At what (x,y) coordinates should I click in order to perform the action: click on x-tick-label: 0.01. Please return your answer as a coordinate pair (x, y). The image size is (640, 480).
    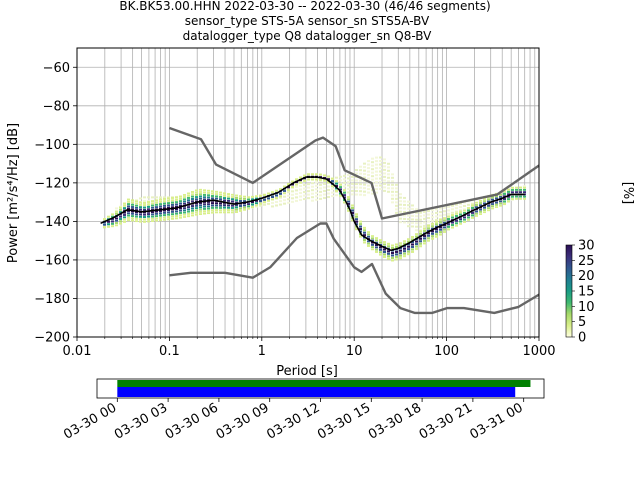
    Looking at the image, I should click on (77, 351).